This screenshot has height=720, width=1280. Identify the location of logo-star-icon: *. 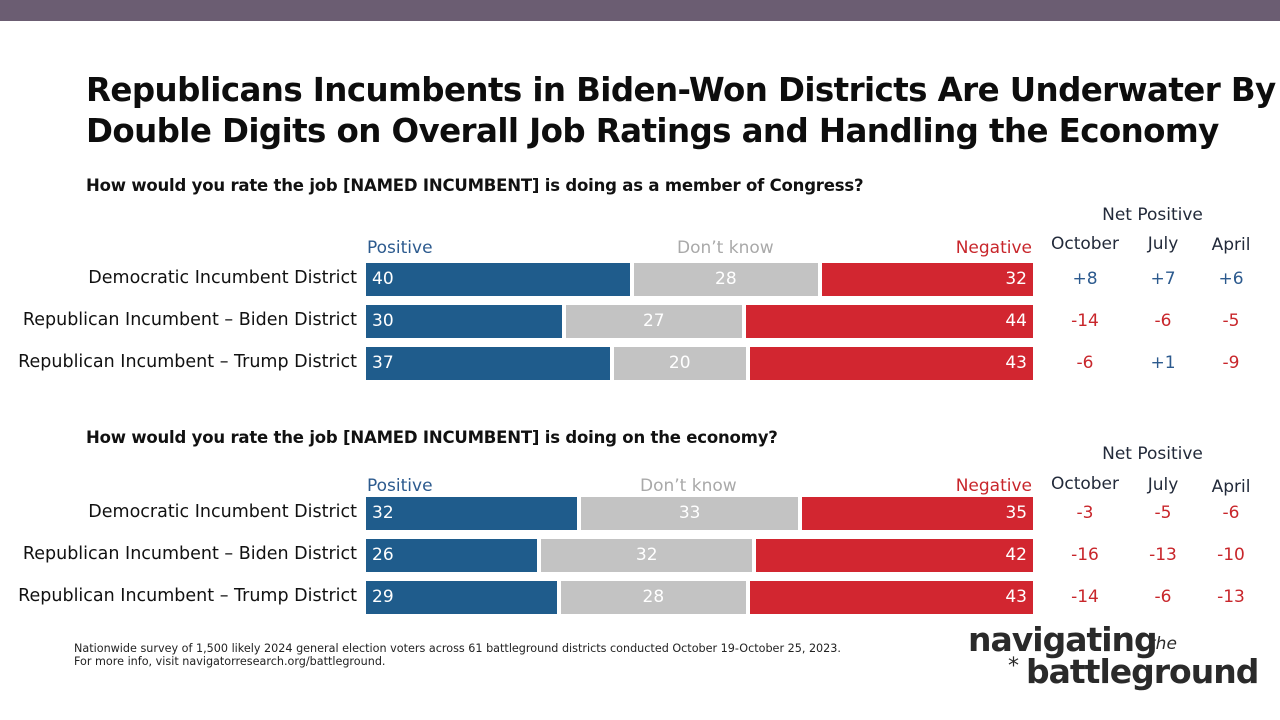
(1013, 666).